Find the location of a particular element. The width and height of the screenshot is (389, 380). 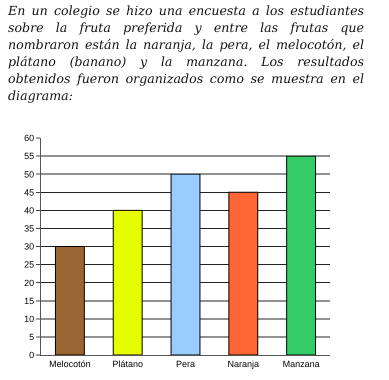

y-tick-label: 35 is located at coordinates (29, 229).